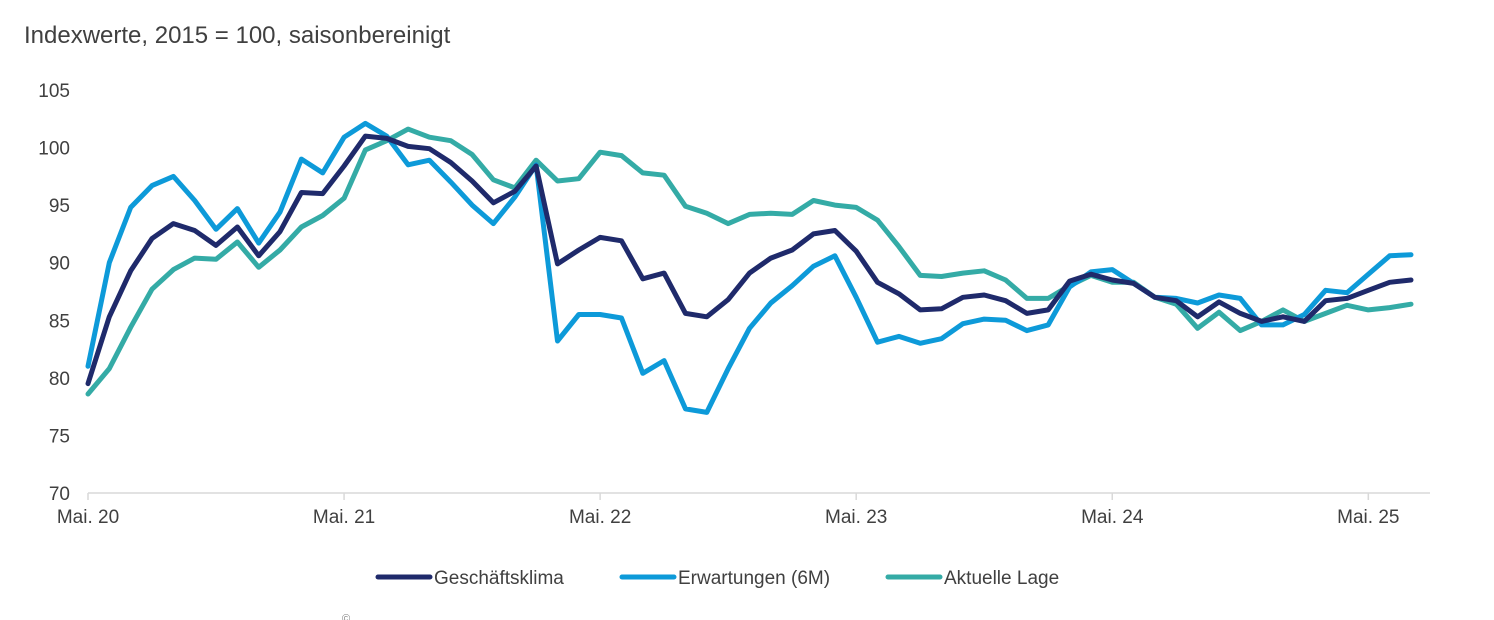  Describe the element at coordinates (59, 264) in the screenshot. I see `y-tick-label: 90` at that location.